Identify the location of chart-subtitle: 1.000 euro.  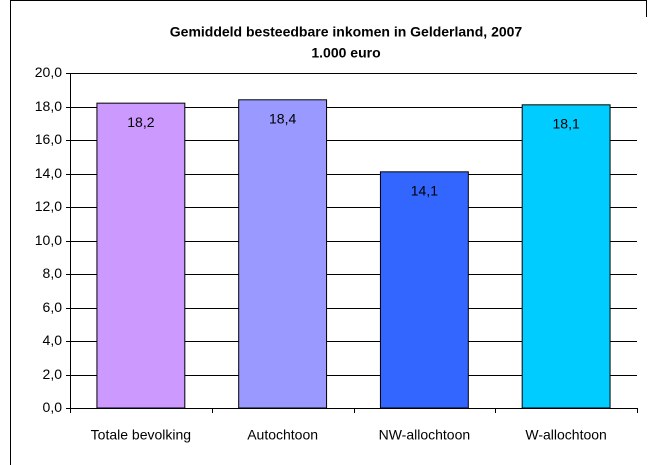
(345, 53).